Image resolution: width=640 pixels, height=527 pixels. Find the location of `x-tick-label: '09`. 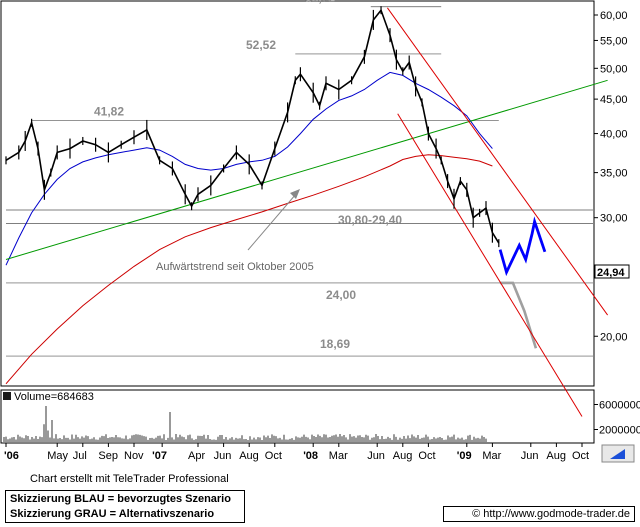

x-tick-label: '09 is located at coordinates (464, 456).